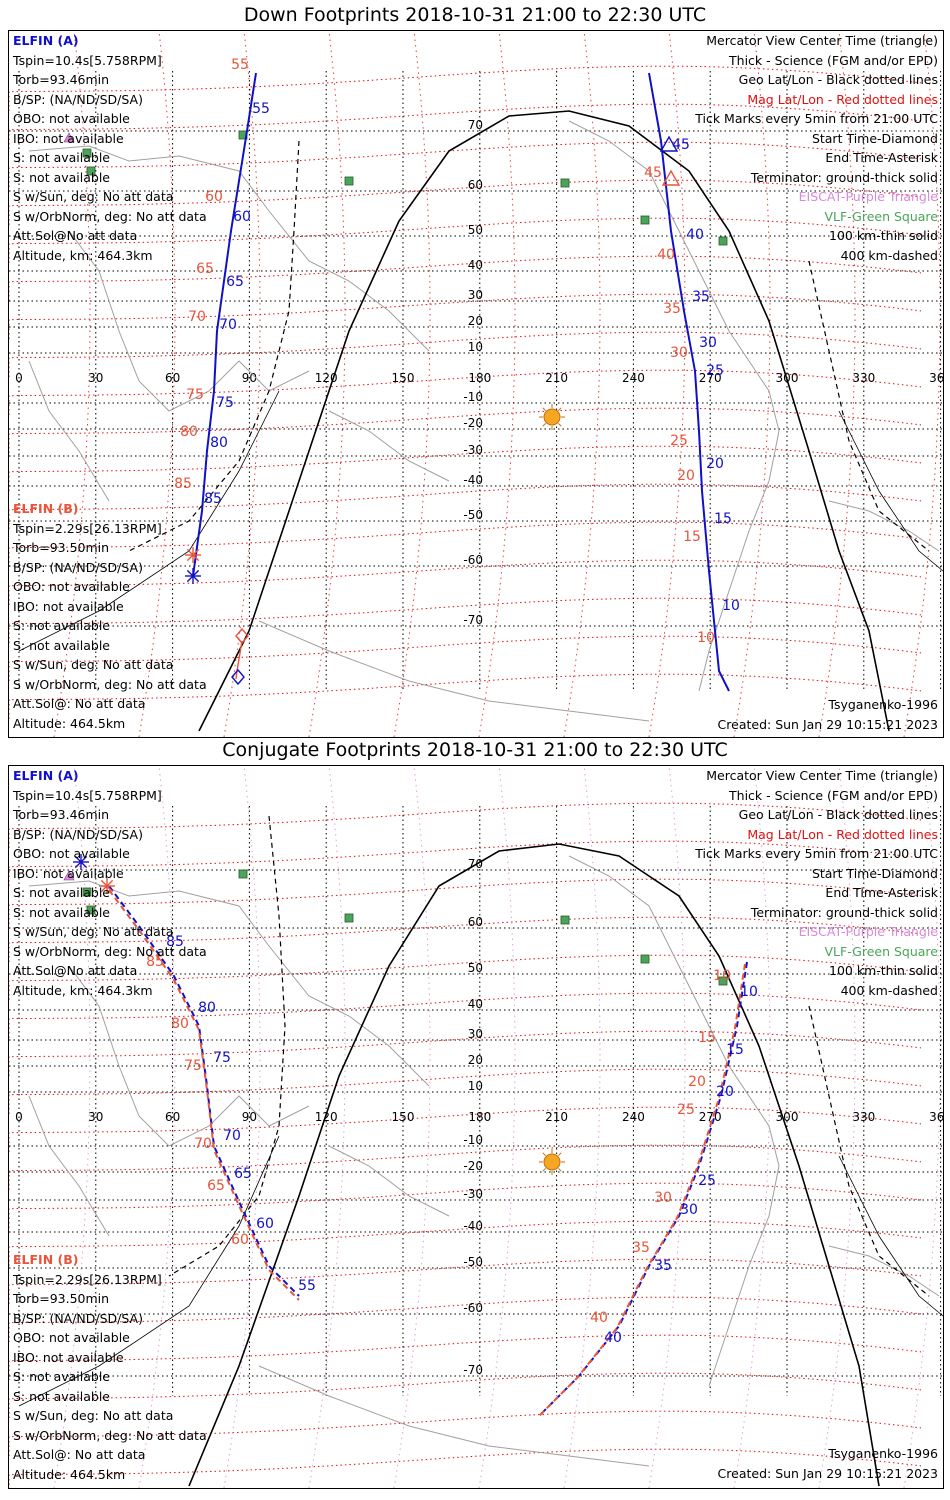 Image resolution: width=950 pixels, height=1500 pixels. What do you see at coordinates (235, 282) in the screenshot?
I see `track-time-label: 65` at bounding box center [235, 282].